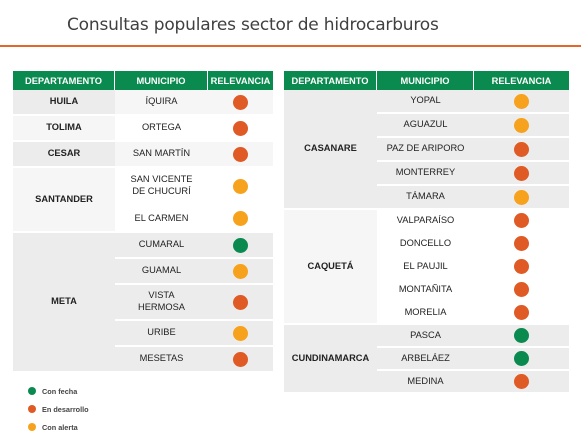  What do you see at coordinates (65, 409) in the screenshot?
I see `legend-label: En desarrollo` at bounding box center [65, 409].